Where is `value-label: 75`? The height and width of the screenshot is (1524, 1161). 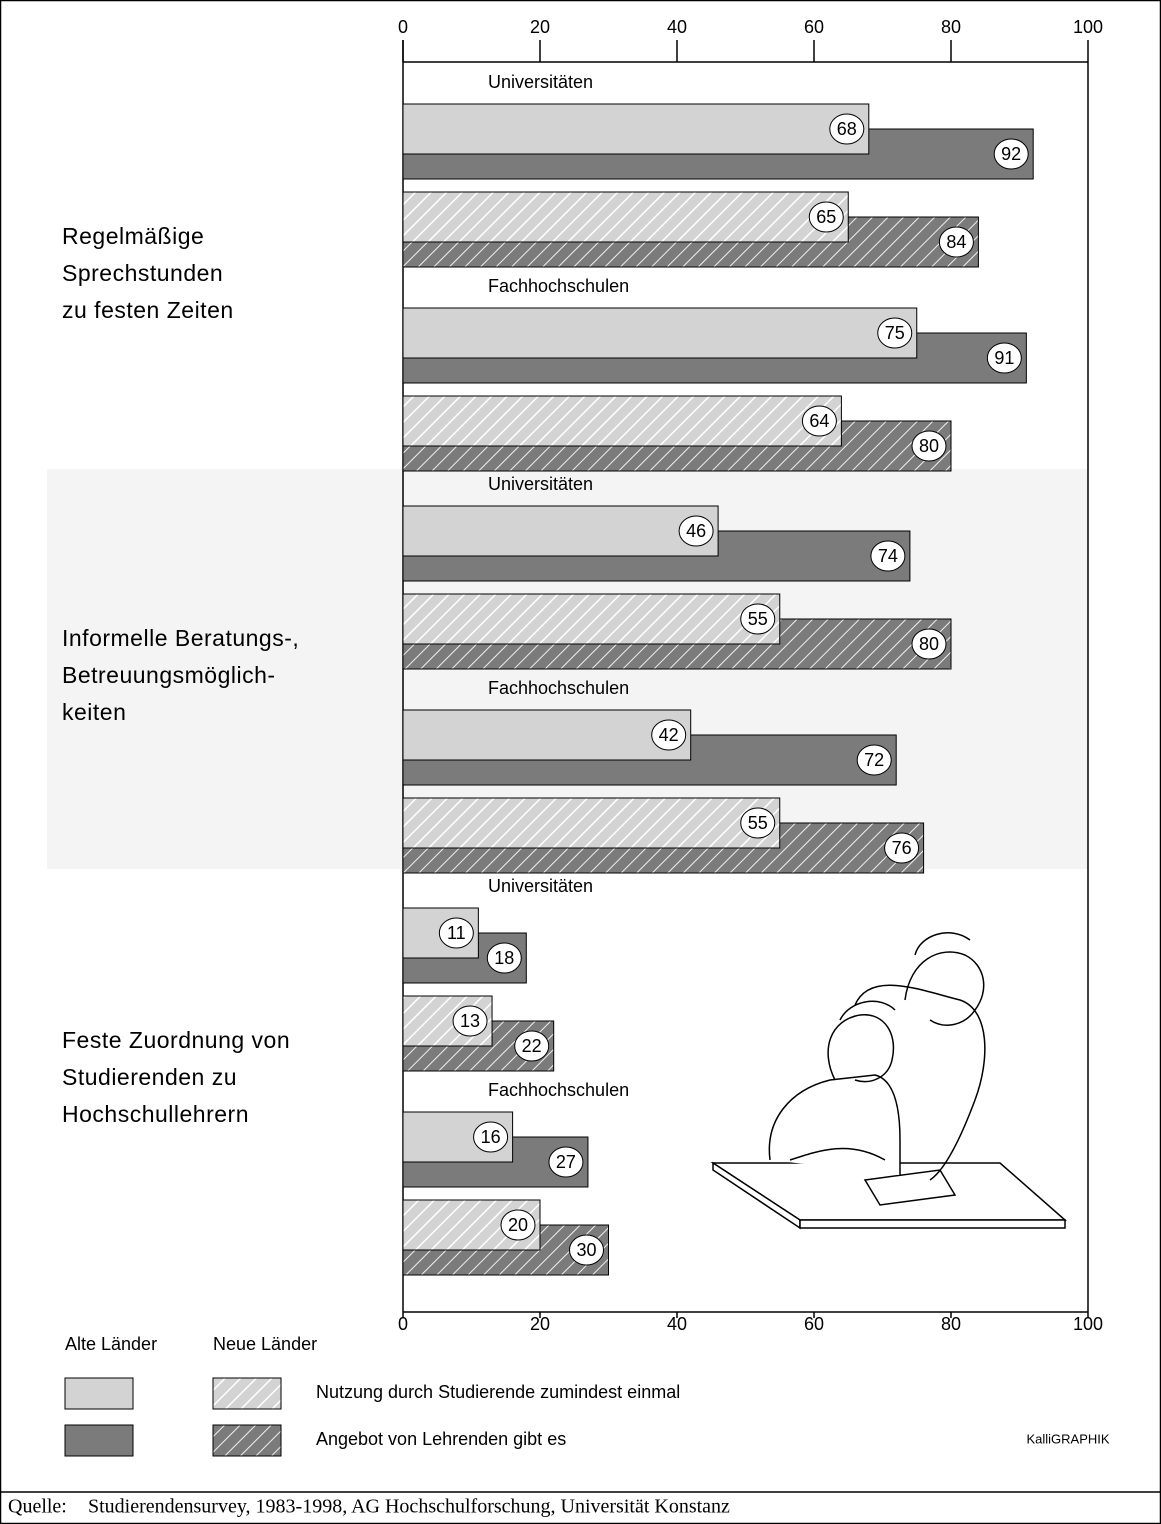
value-label: 75 is located at coordinates (895, 333).